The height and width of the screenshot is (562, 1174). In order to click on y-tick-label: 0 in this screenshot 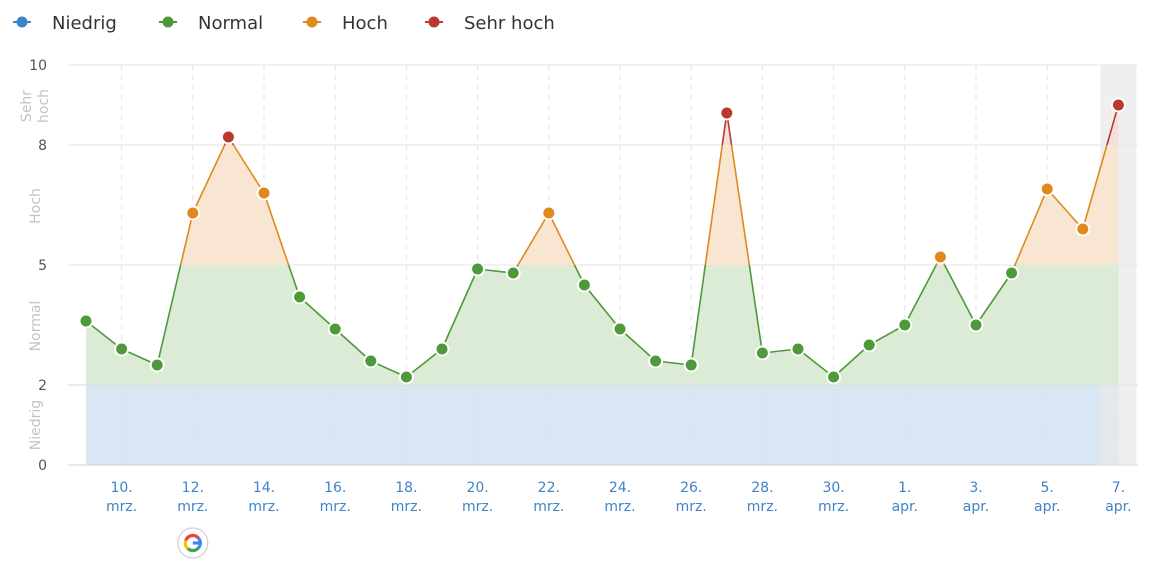, I will do `click(42, 466)`.